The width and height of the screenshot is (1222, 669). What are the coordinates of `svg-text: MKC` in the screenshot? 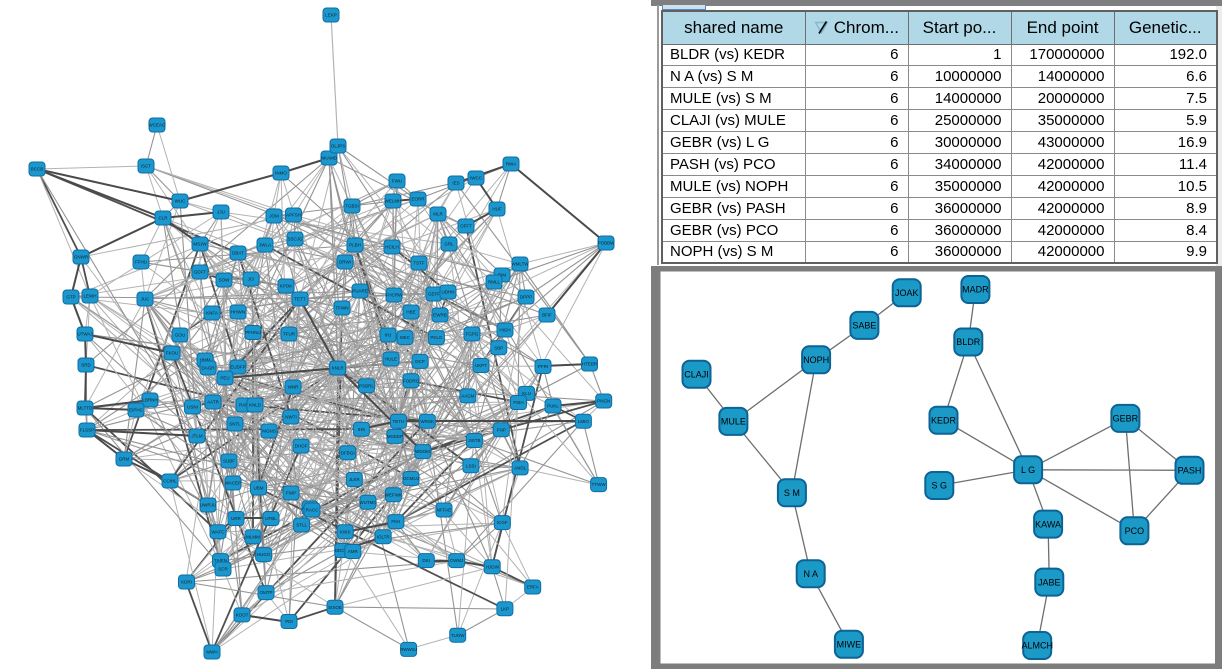 It's located at (405, 337).